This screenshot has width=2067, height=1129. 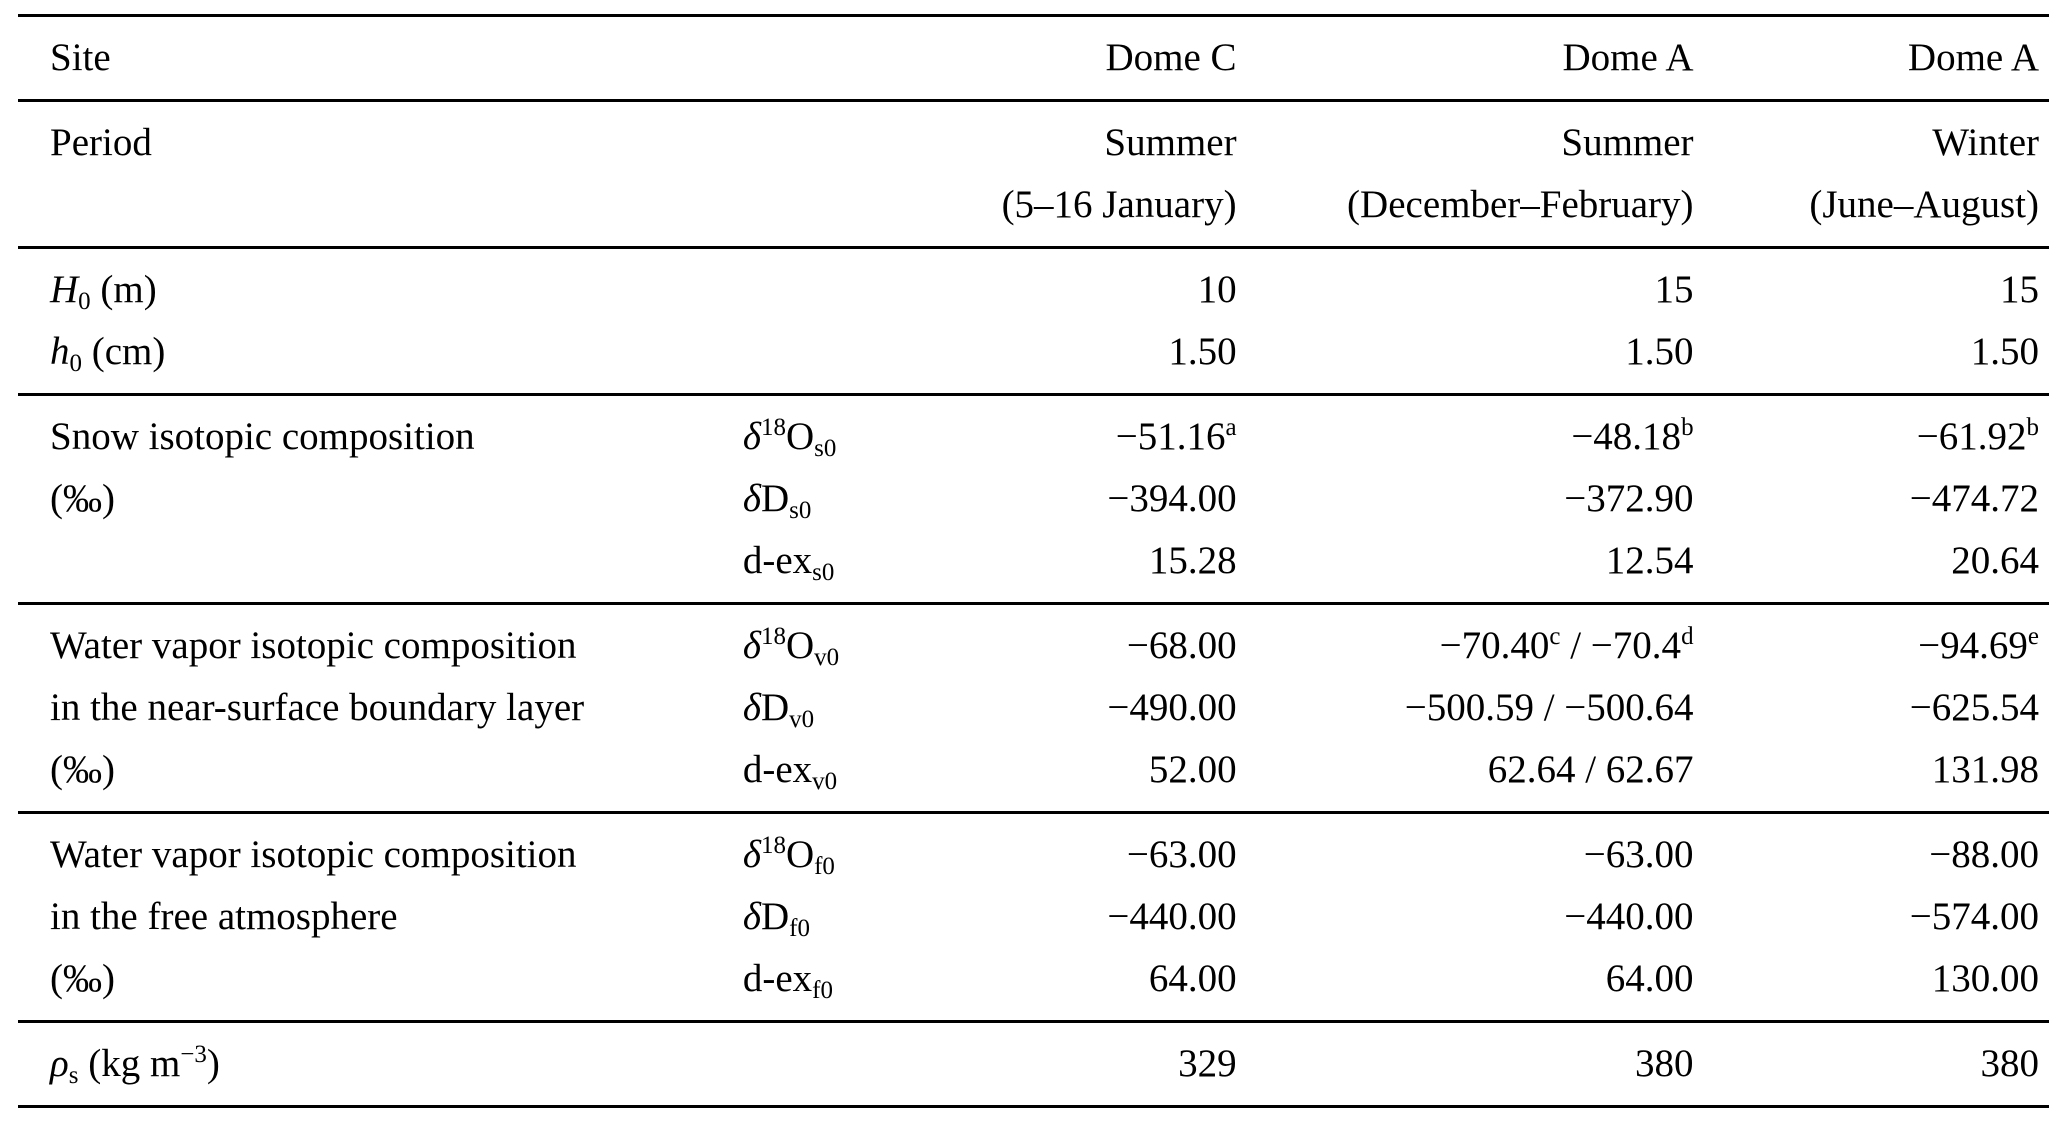 I want to click on d18o-s0-dome-a-summer: −48.18b, so click(x=1632, y=436).